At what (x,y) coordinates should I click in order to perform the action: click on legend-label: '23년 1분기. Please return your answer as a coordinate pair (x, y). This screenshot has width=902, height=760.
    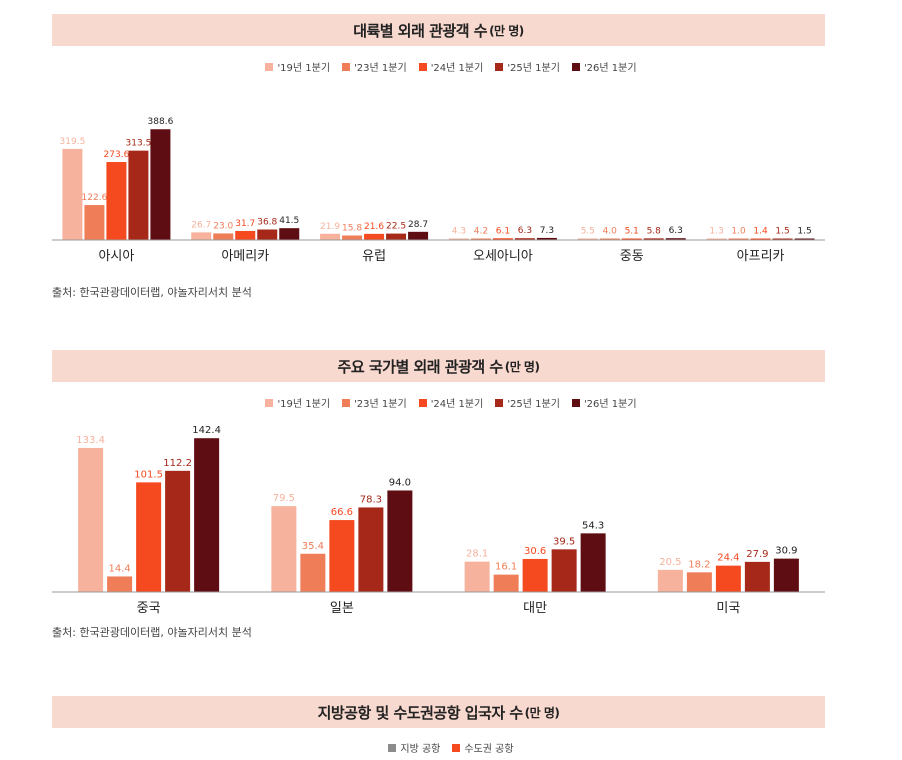
    Looking at the image, I should click on (380, 404).